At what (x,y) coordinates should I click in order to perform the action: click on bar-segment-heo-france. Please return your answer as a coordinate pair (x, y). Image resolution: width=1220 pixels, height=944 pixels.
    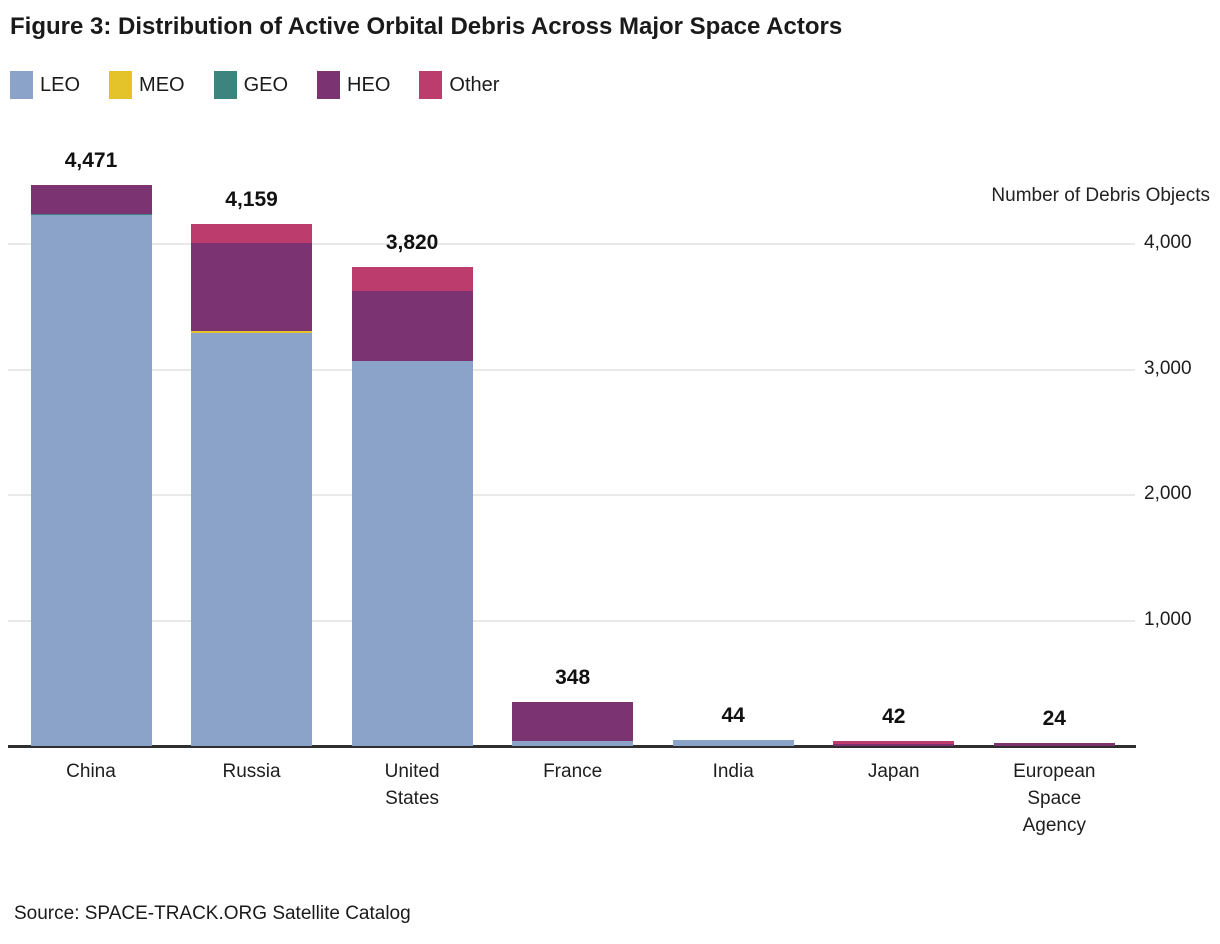
    Looking at the image, I should click on (573, 721).